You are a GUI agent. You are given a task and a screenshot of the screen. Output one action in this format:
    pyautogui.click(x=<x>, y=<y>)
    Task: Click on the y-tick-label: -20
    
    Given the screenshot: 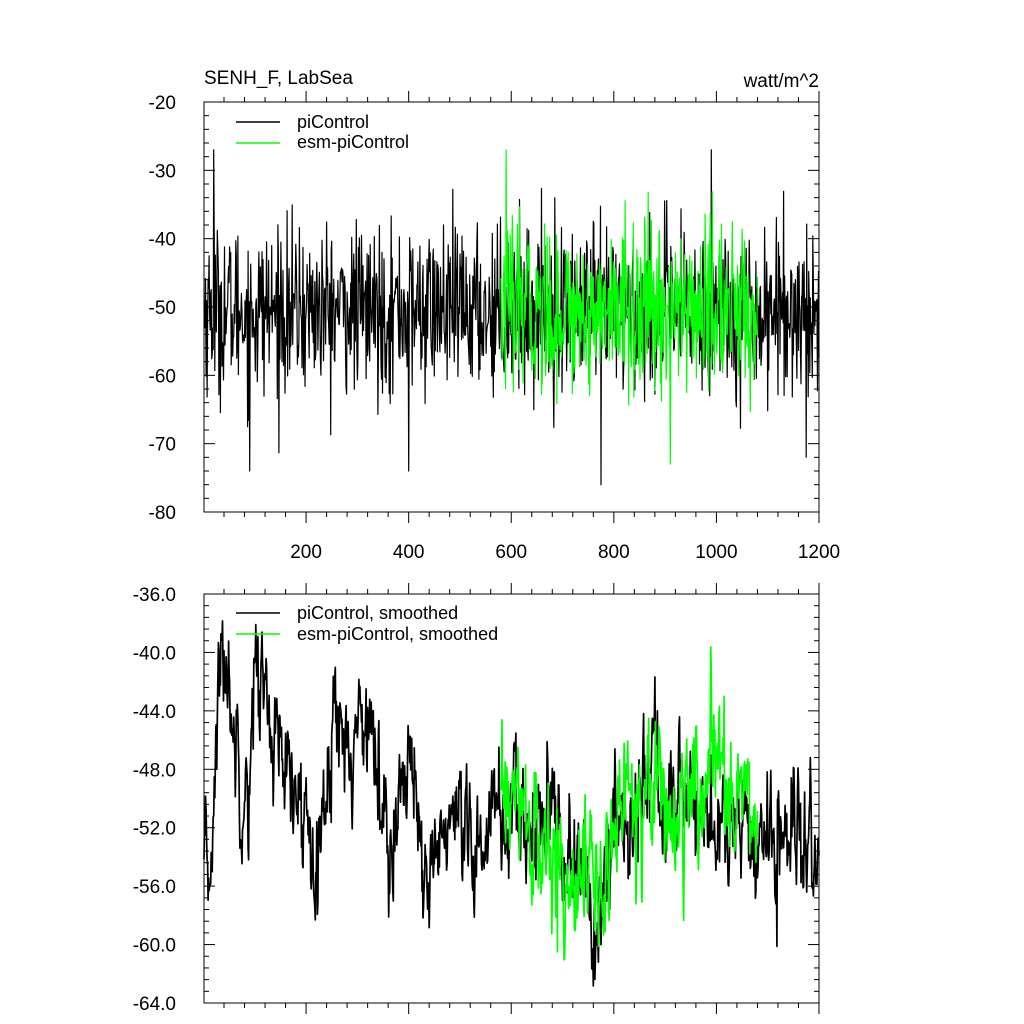 What is the action you would take?
    pyautogui.click(x=162, y=103)
    